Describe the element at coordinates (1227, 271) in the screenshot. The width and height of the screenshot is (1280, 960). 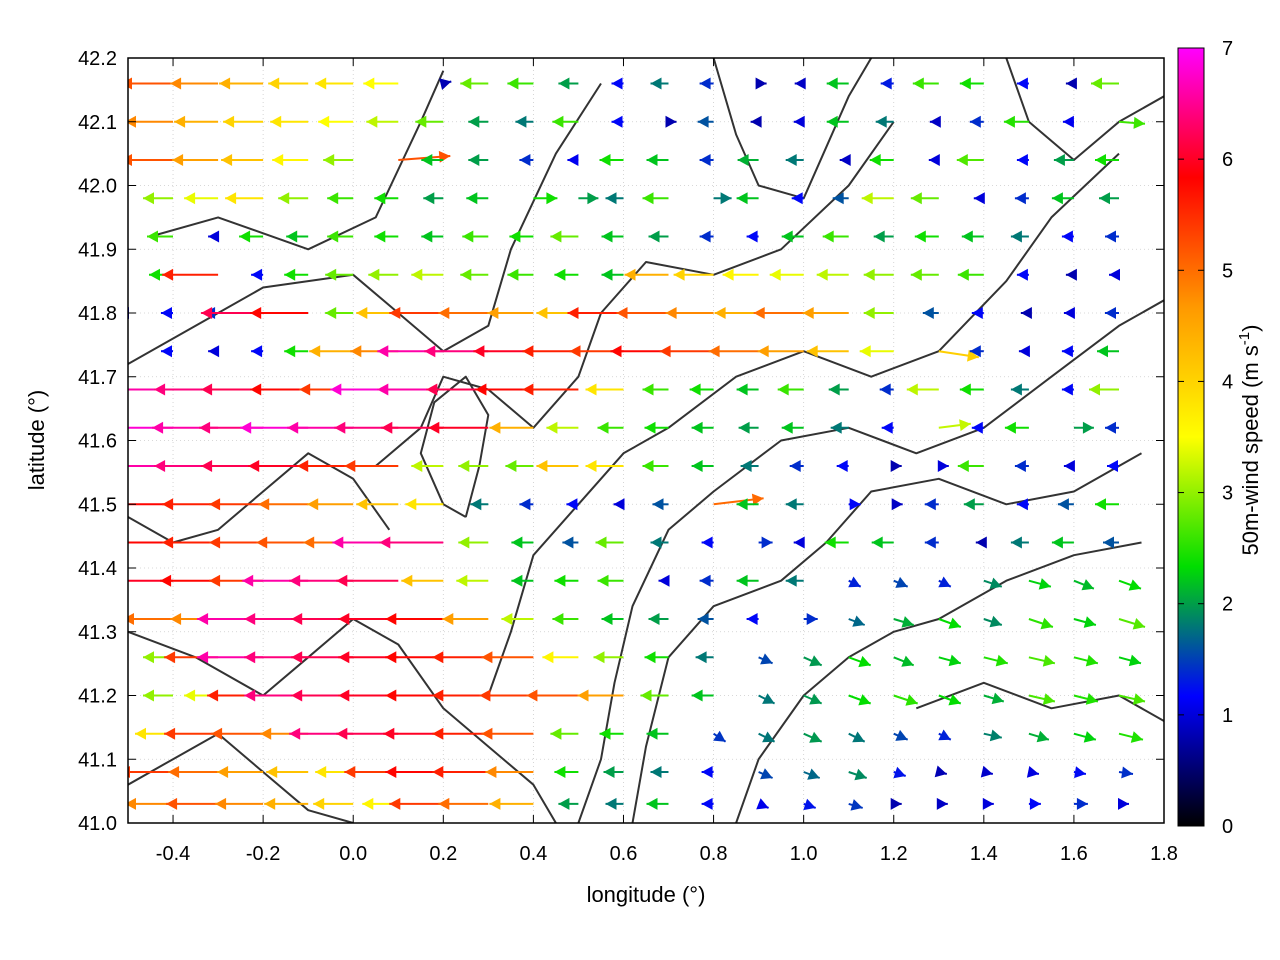
I see `colorbar-tick-label: 5` at that location.